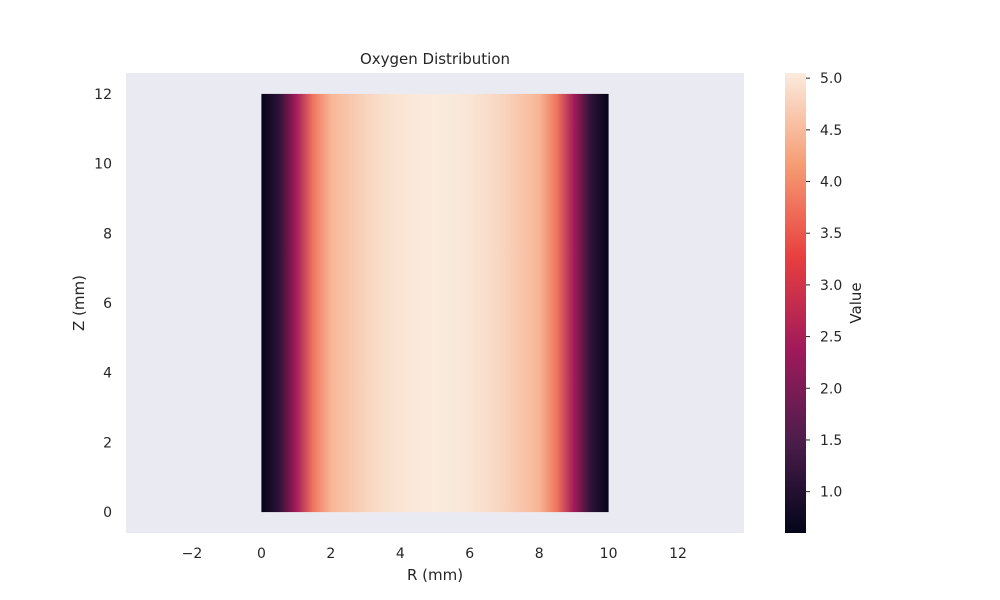 Image resolution: width=1000 pixels, height=600 pixels. Describe the element at coordinates (831, 183) in the screenshot. I see `colorbar-tick-label: 4.0` at that location.